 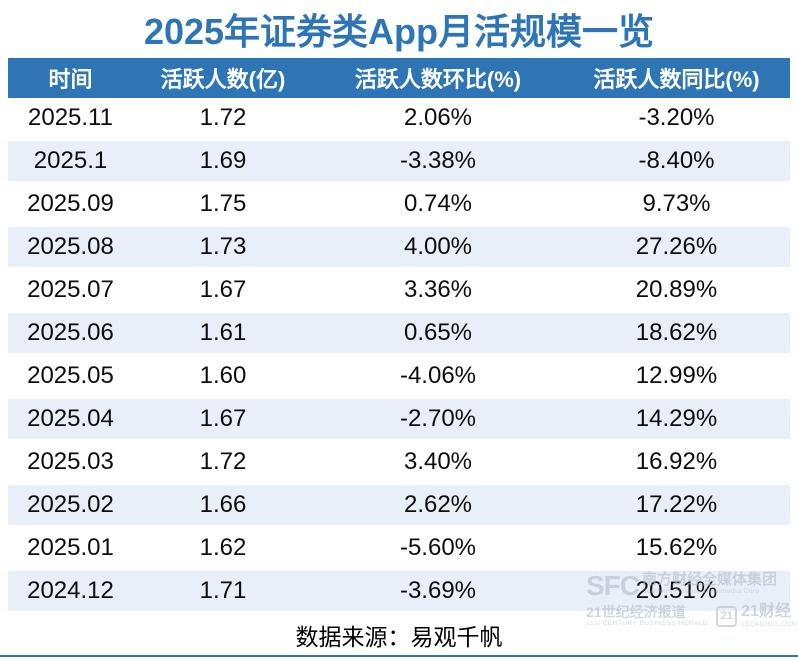 I want to click on table-cell: 2025.06, so click(x=70, y=334).